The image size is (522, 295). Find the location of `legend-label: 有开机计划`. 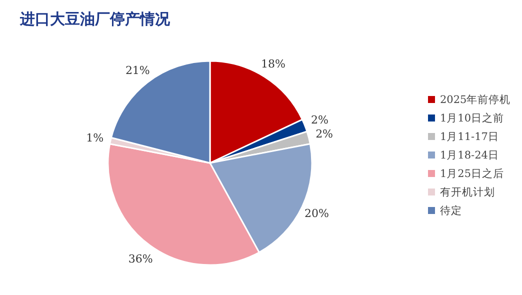

legend-label: 有开机计划 is located at coordinates (467, 192).